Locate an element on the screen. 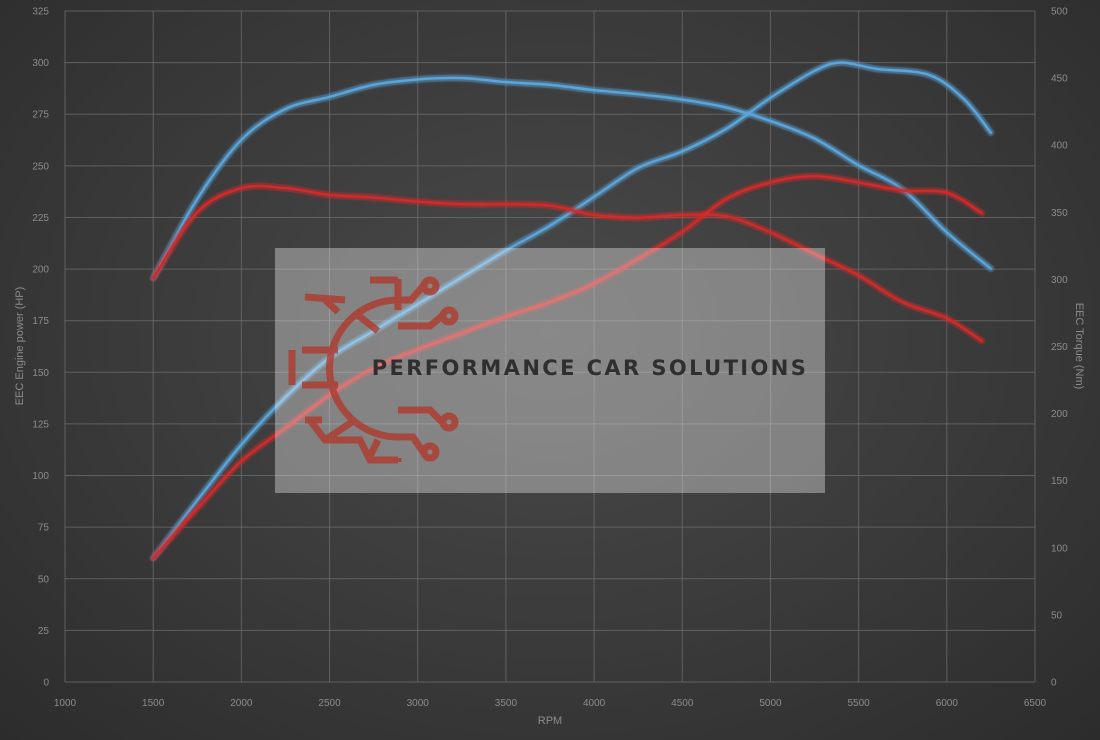  y-left-tick-label: 175 is located at coordinates (40, 321).